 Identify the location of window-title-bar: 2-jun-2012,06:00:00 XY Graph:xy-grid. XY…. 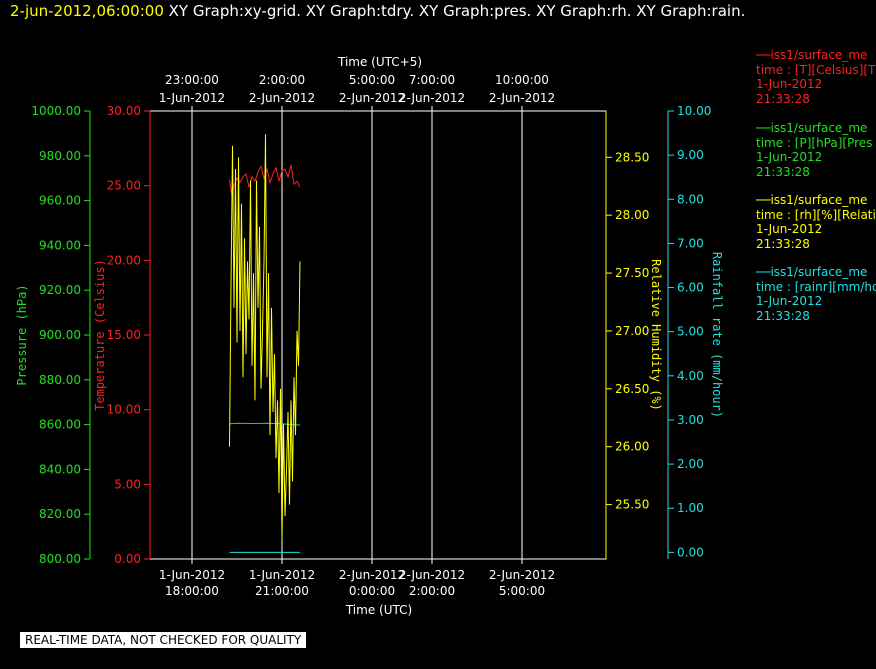
(377, 11).